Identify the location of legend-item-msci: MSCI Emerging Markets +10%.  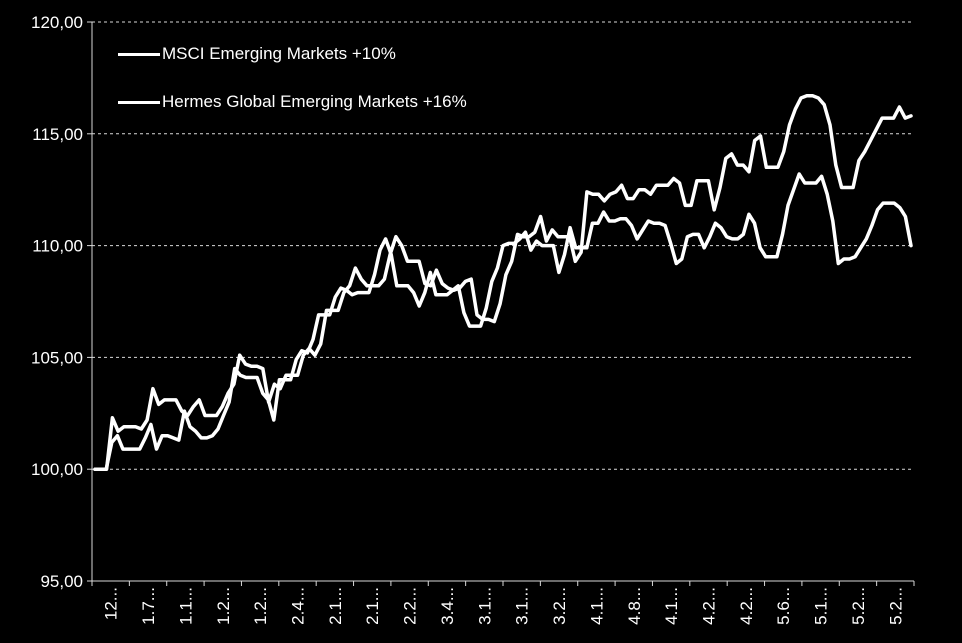
(292, 54).